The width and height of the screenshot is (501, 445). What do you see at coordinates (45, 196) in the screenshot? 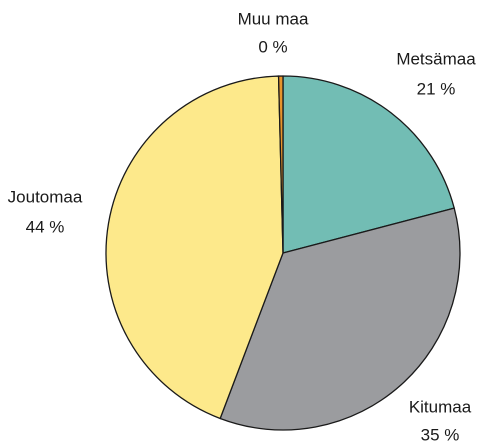
I see `slice-label: Joutomaa` at bounding box center [45, 196].